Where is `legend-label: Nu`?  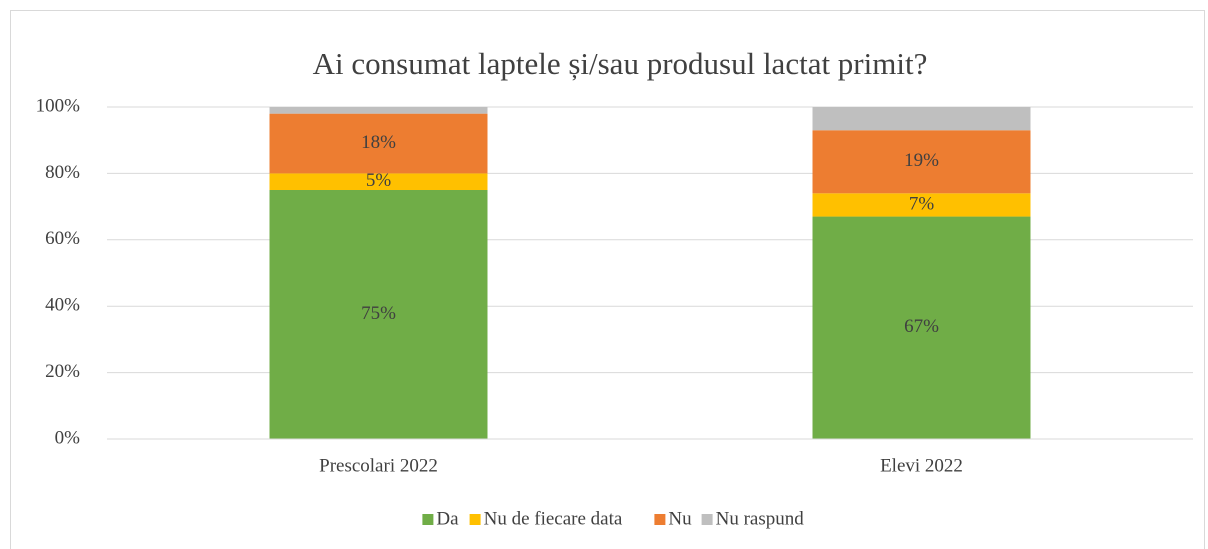
legend-label: Nu is located at coordinates (680, 518).